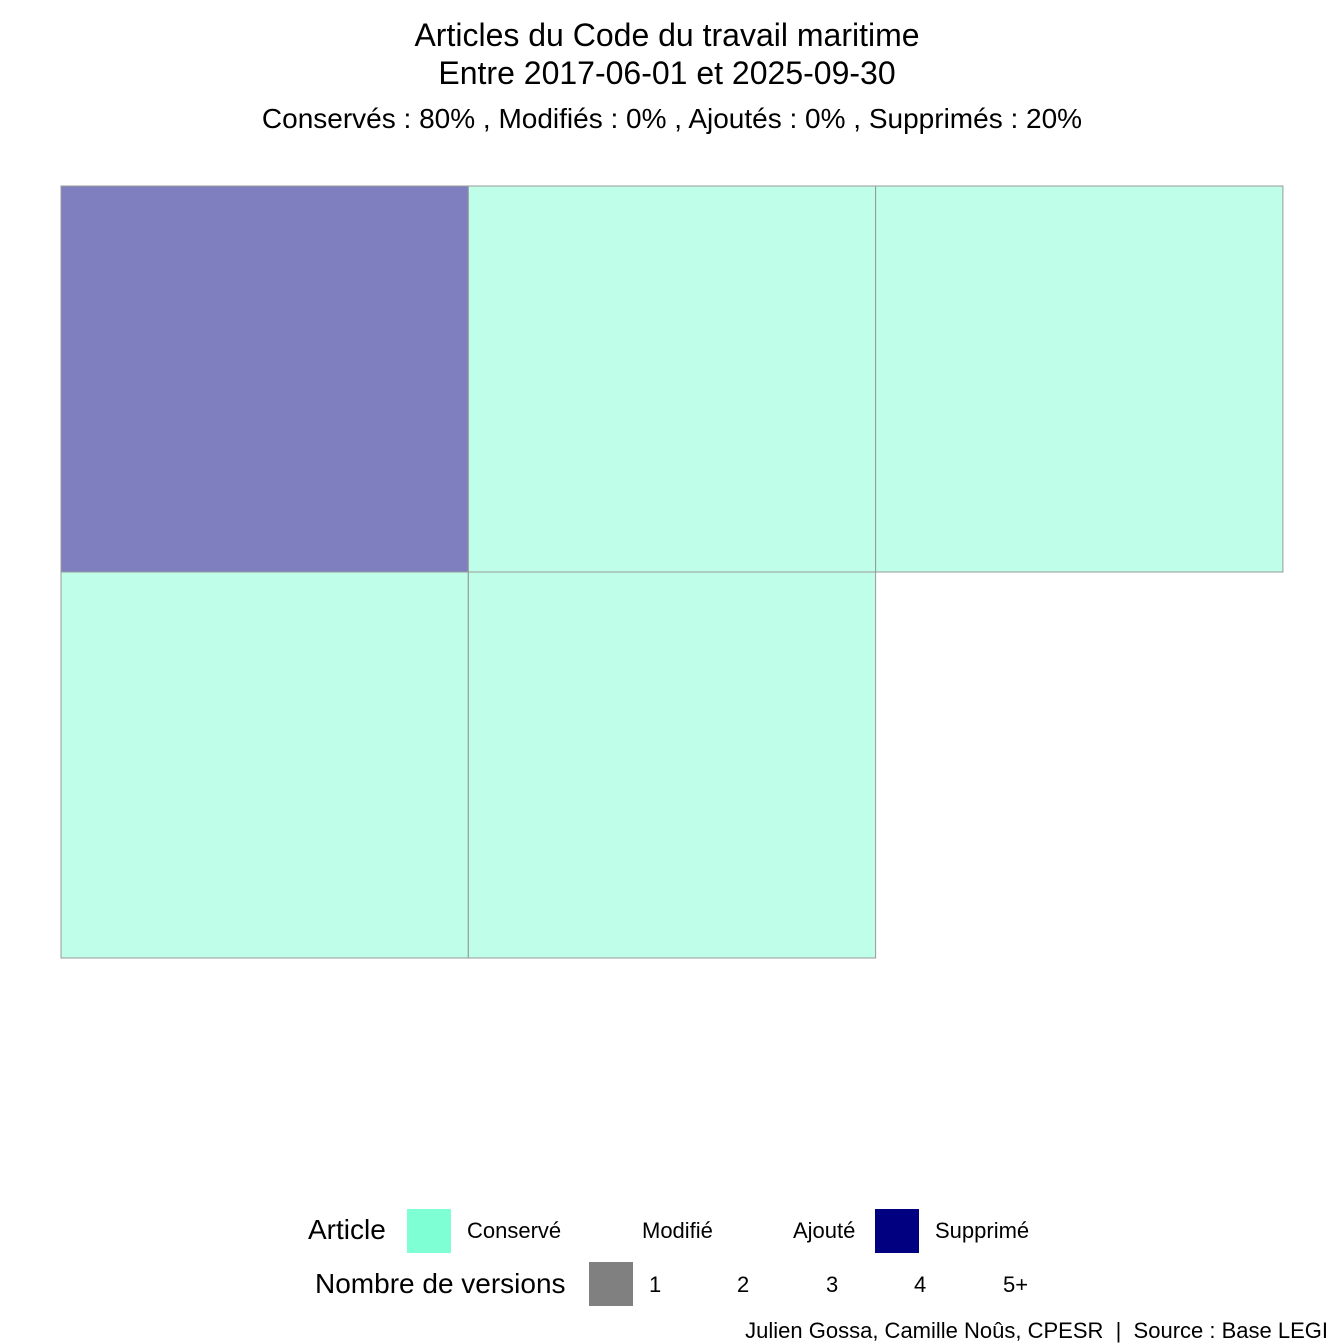  What do you see at coordinates (920, 1284) in the screenshot?
I see `legend-label-versions-4: 4` at bounding box center [920, 1284].